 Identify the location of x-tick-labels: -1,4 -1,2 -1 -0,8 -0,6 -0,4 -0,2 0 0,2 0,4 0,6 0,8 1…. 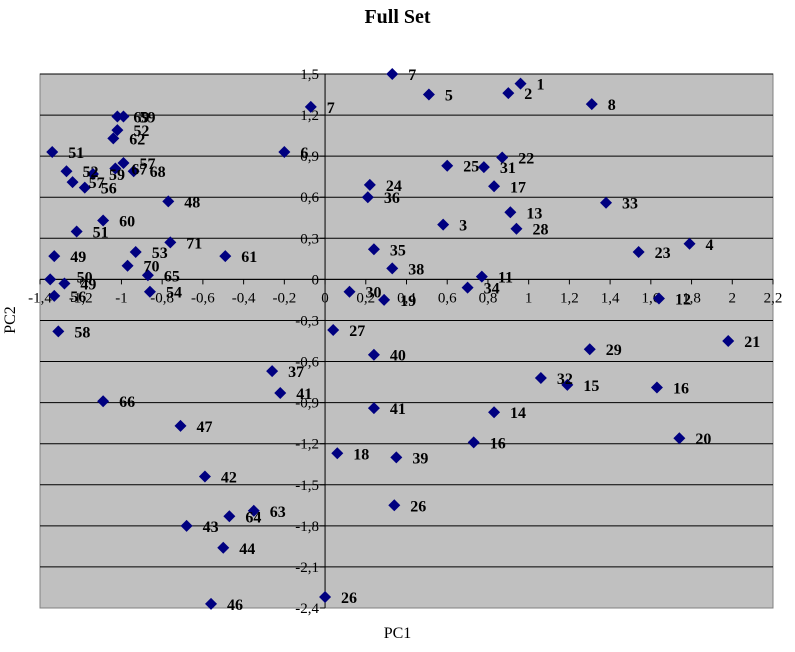
(405, 298).